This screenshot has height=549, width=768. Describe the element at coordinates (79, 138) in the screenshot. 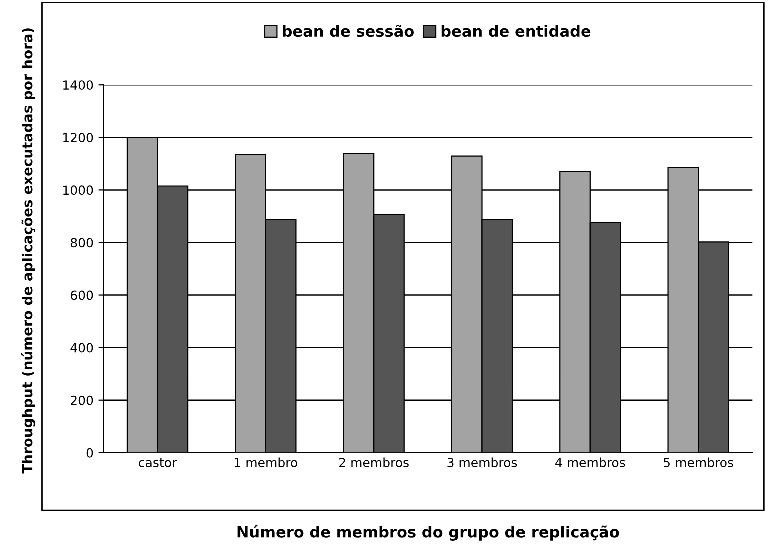

I see `y-tick-label: 1200` at that location.